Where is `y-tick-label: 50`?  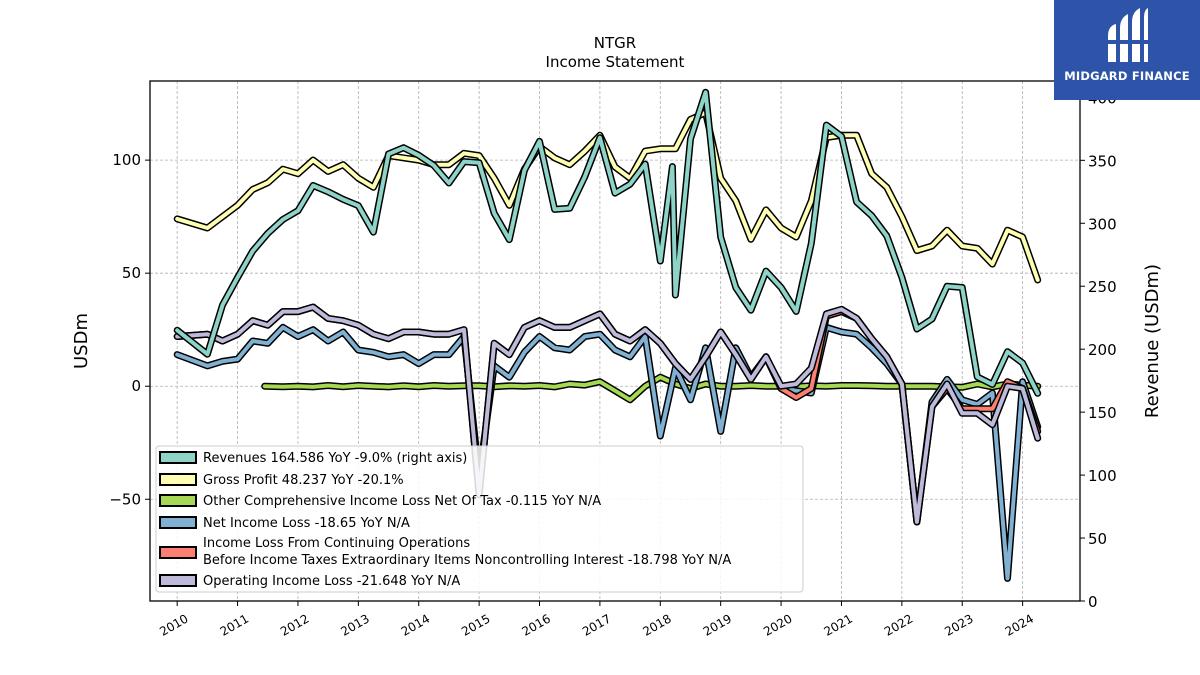
y-tick-label: 50 is located at coordinates (131, 273).